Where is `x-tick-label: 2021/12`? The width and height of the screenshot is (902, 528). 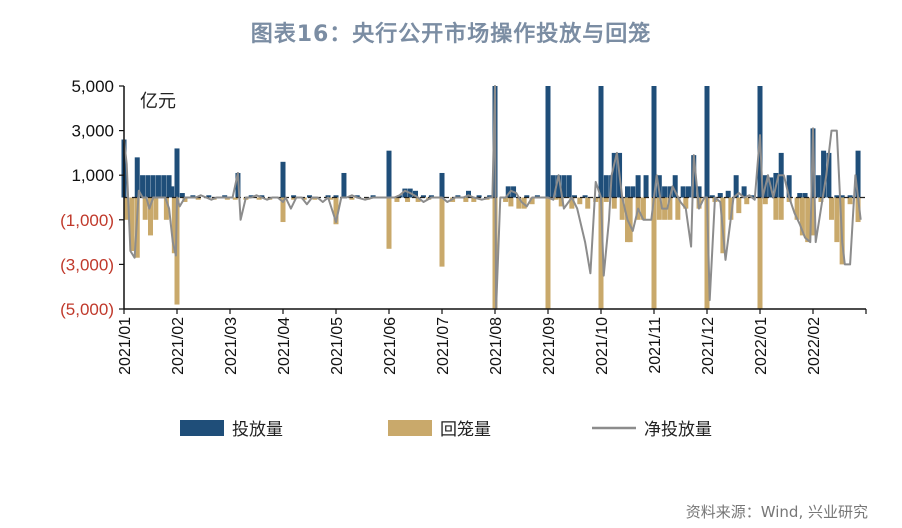 x-tick-label: 2021/12 is located at coordinates (708, 346).